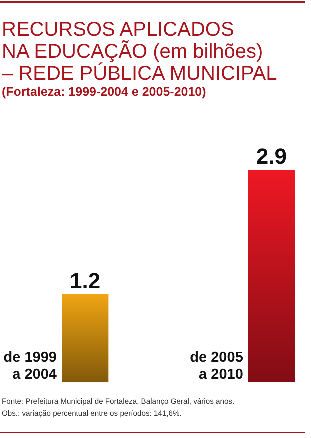  Describe the element at coordinates (271, 156) in the screenshot. I see `data-label: 2.9` at that location.